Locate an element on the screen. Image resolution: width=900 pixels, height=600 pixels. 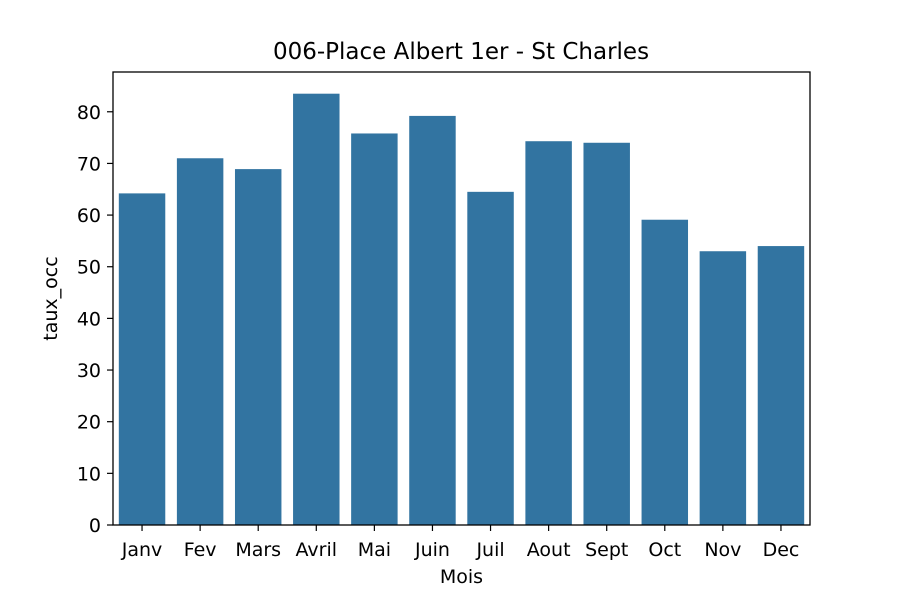
y-tick-label: 20 is located at coordinates (89, 423).